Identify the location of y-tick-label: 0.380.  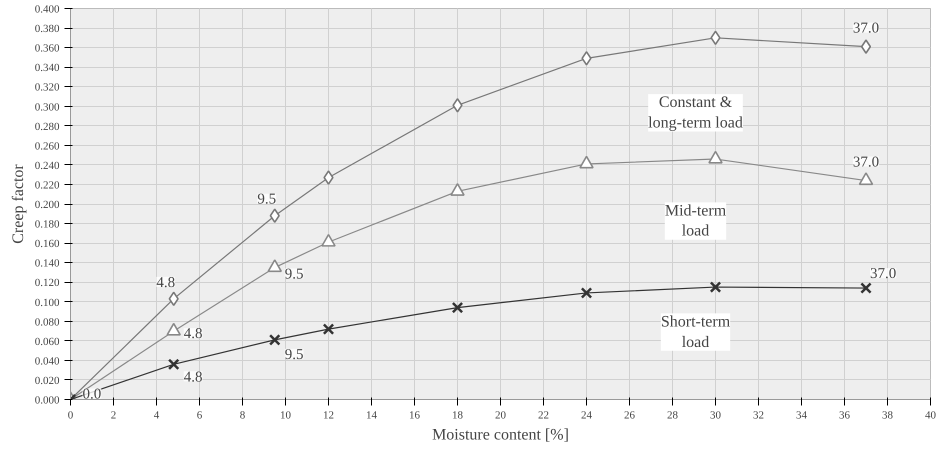
(47, 29).